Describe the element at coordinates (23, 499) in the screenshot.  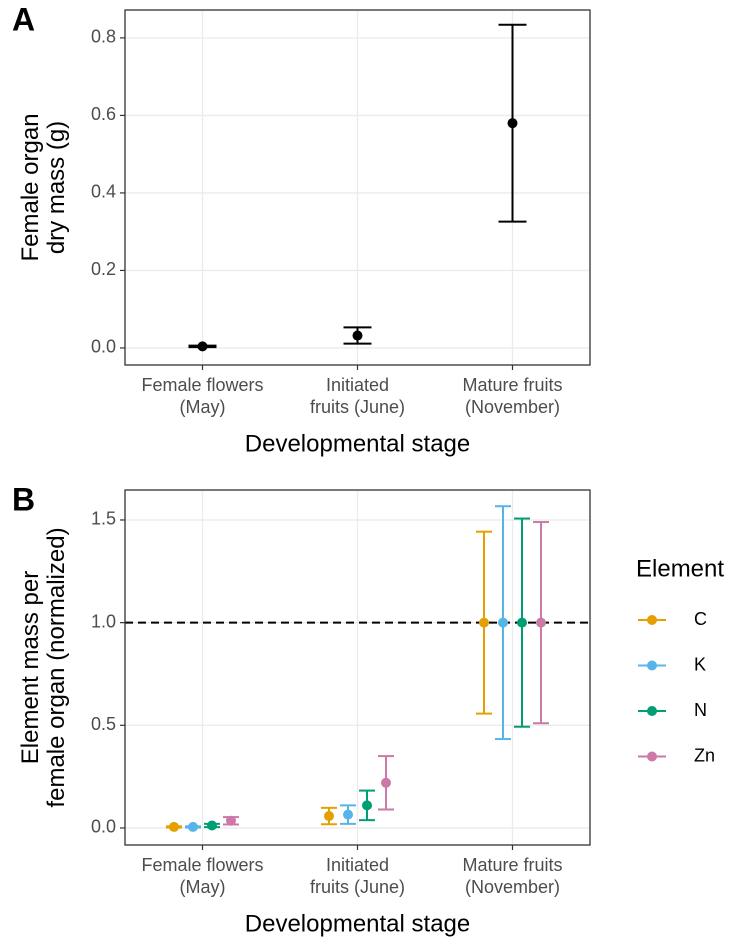
I see `panel-tag: B` at that location.